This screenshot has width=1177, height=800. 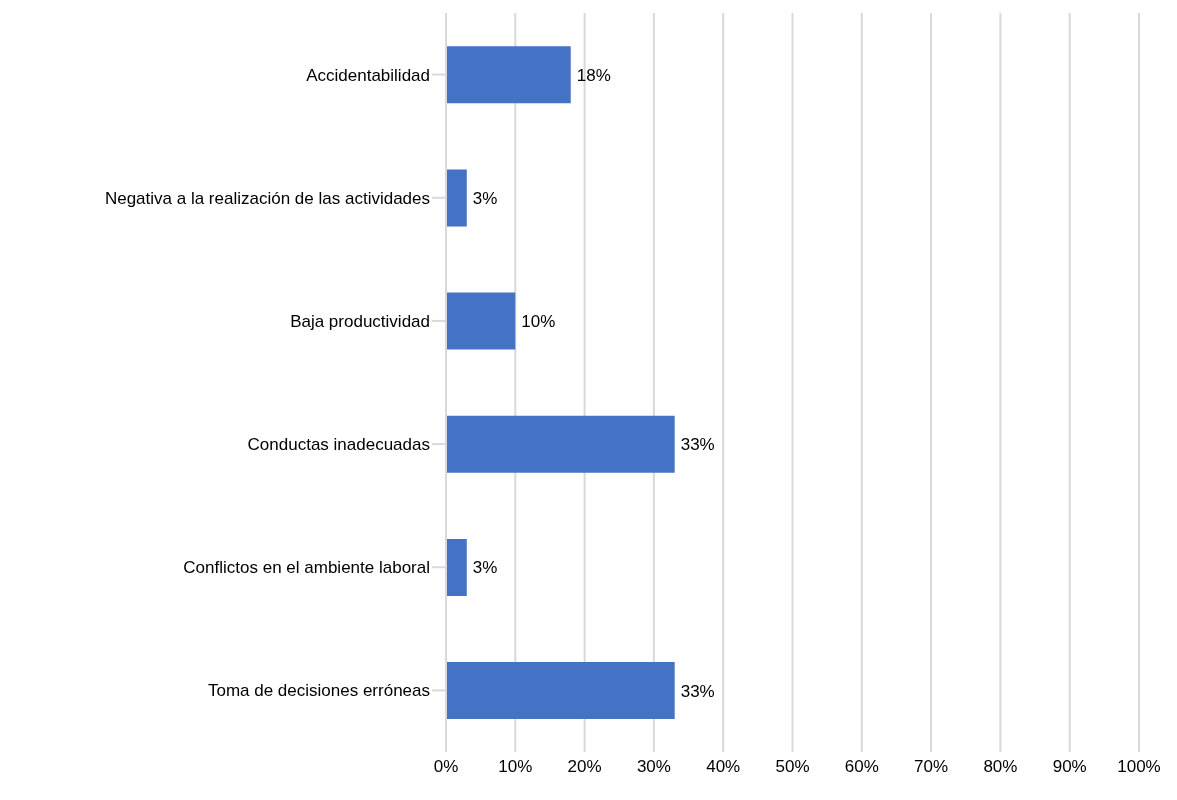 I want to click on y-tick-label: Toma de decisiones erróneas, so click(x=318, y=691).